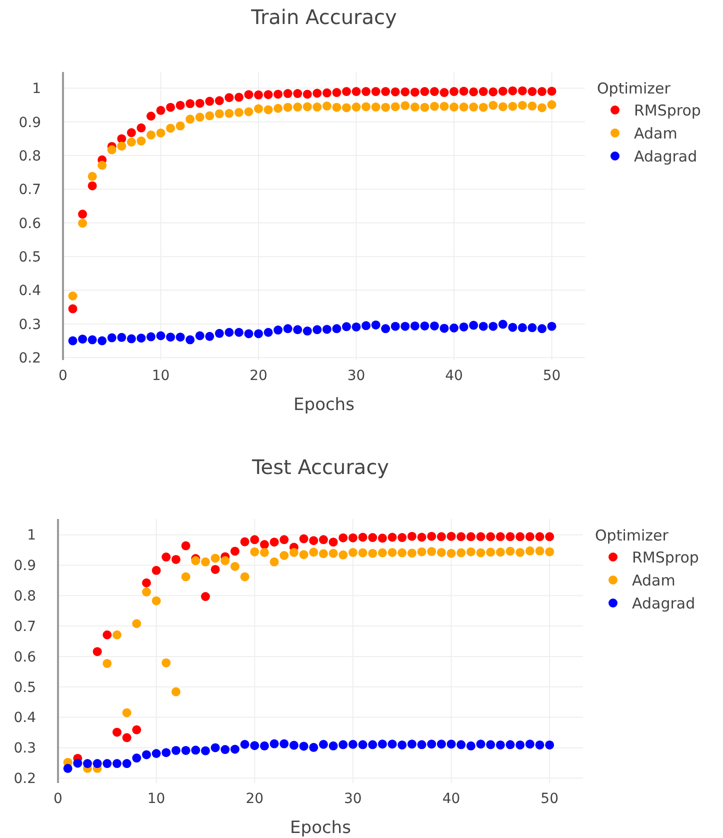 This screenshot has width=723, height=838. I want to click on y-tick-label: 0.9, so click(29, 122).